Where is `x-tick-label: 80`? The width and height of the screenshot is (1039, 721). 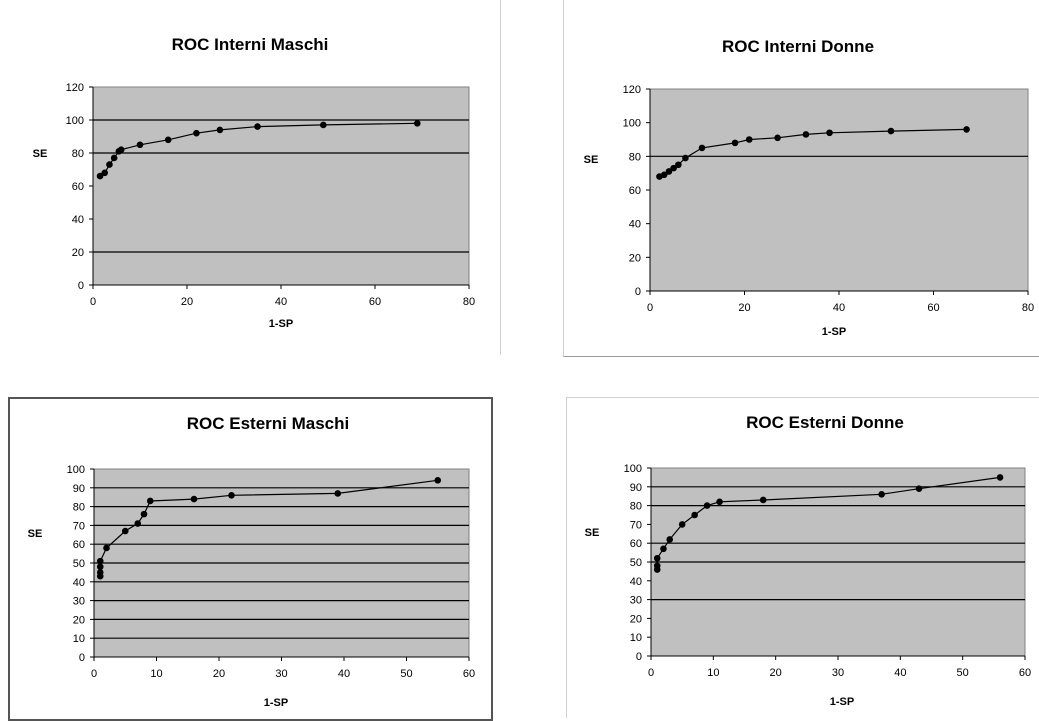 x-tick-label: 80 is located at coordinates (1028, 308).